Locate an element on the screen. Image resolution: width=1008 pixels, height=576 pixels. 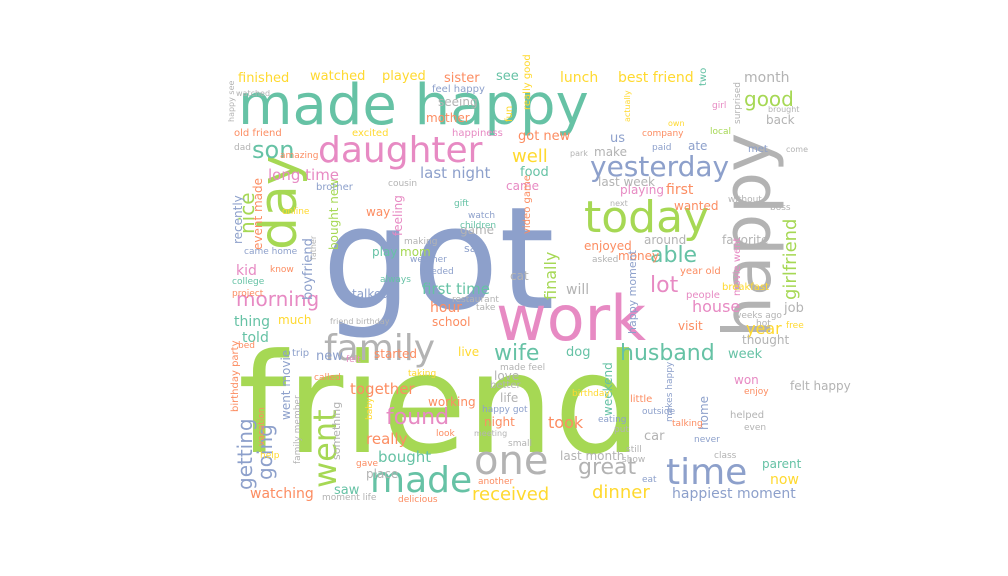
cloud-word: park is located at coordinates (579, 153).